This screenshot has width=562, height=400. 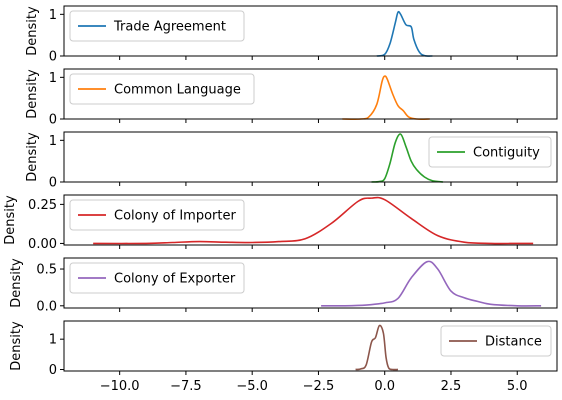 What do you see at coordinates (404, 33) in the screenshot?
I see `series-line-trade-agreement` at bounding box center [404, 33].